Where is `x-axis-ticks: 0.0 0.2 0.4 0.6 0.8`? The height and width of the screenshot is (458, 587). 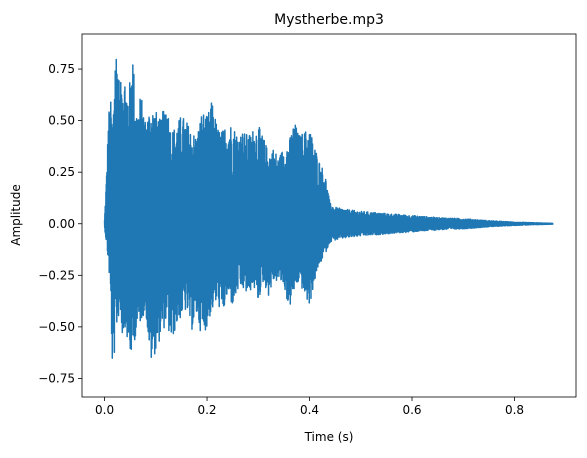 x-axis-ticks: 0.0 0.2 0.4 0.6 0.8 is located at coordinates (309, 407).